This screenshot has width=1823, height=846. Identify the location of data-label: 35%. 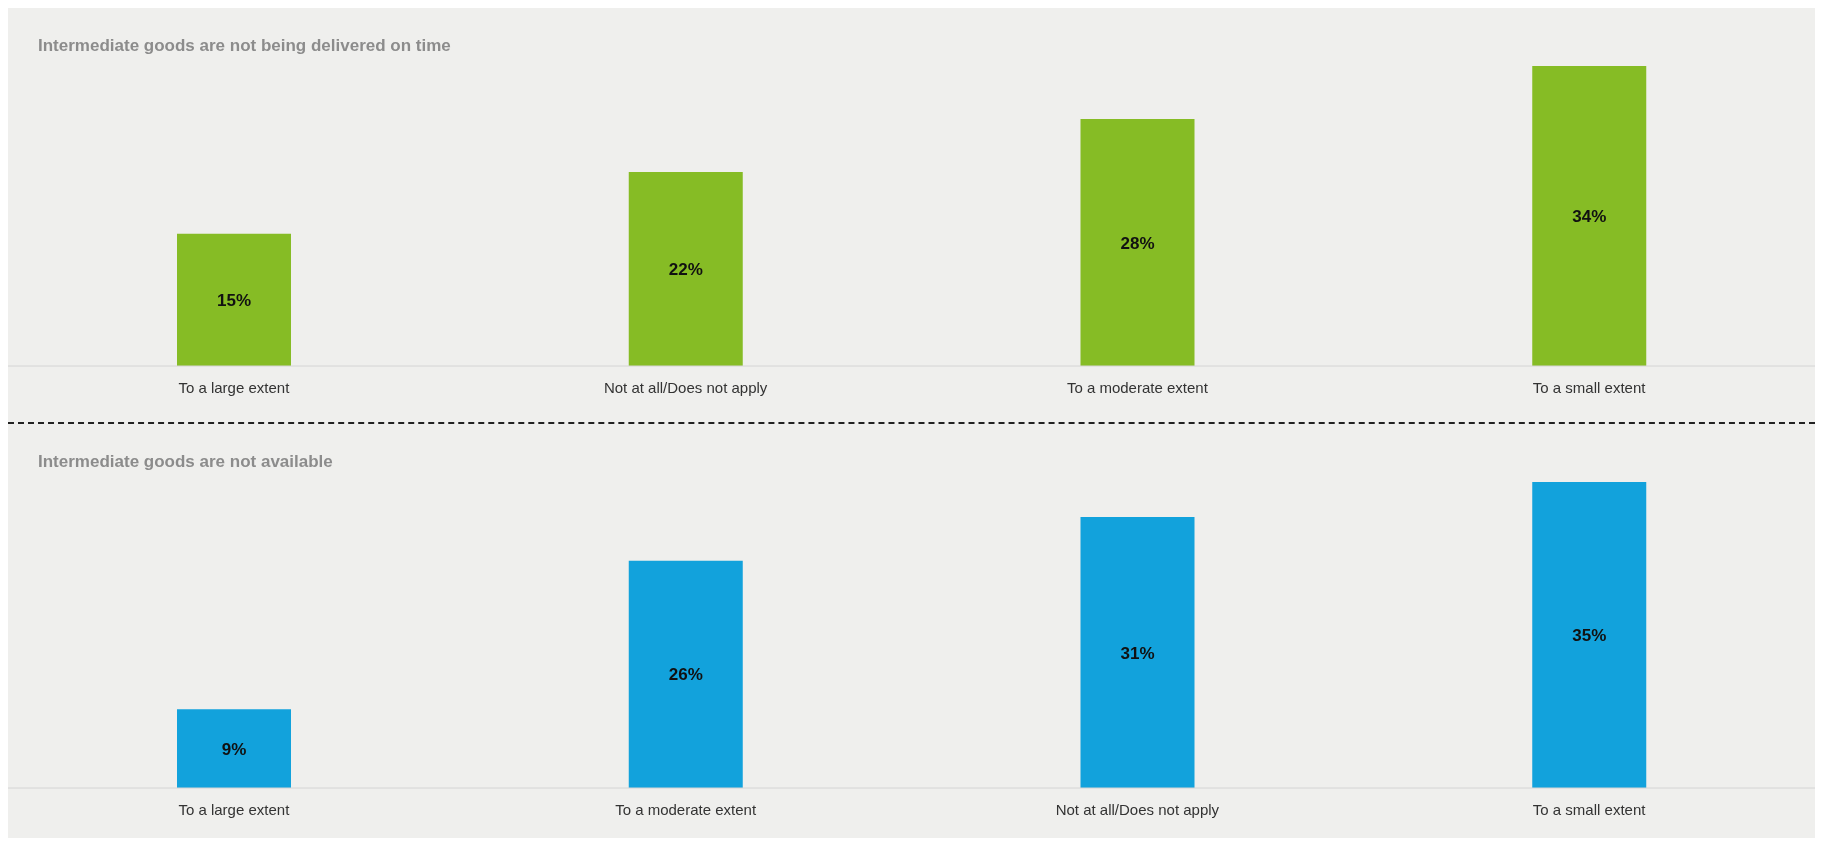
(1589, 636).